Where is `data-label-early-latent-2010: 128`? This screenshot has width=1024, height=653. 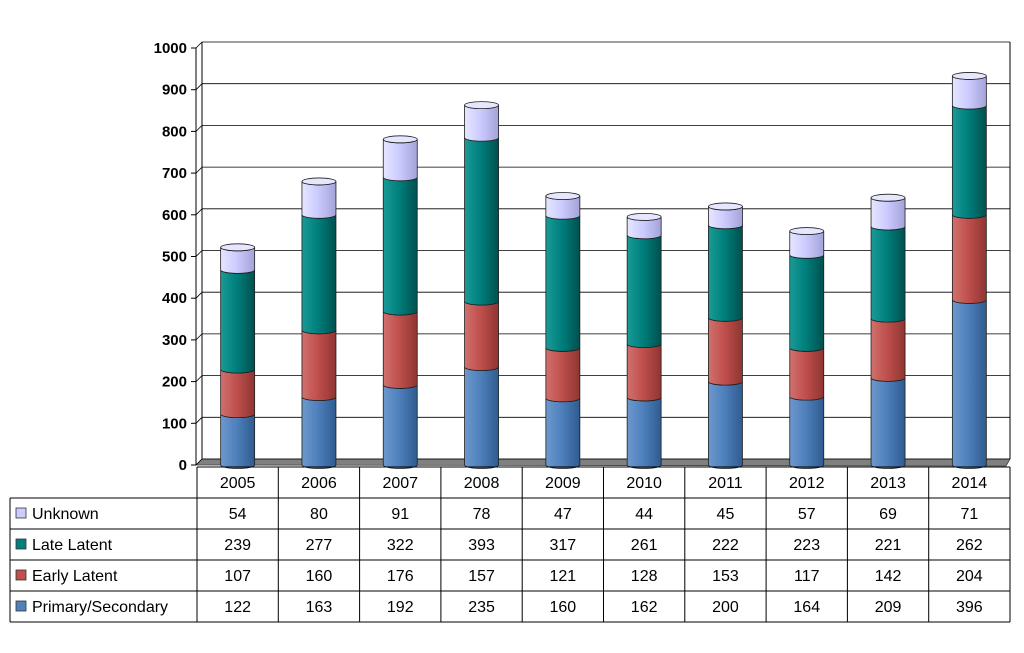 data-label-early-latent-2010: 128 is located at coordinates (644, 576).